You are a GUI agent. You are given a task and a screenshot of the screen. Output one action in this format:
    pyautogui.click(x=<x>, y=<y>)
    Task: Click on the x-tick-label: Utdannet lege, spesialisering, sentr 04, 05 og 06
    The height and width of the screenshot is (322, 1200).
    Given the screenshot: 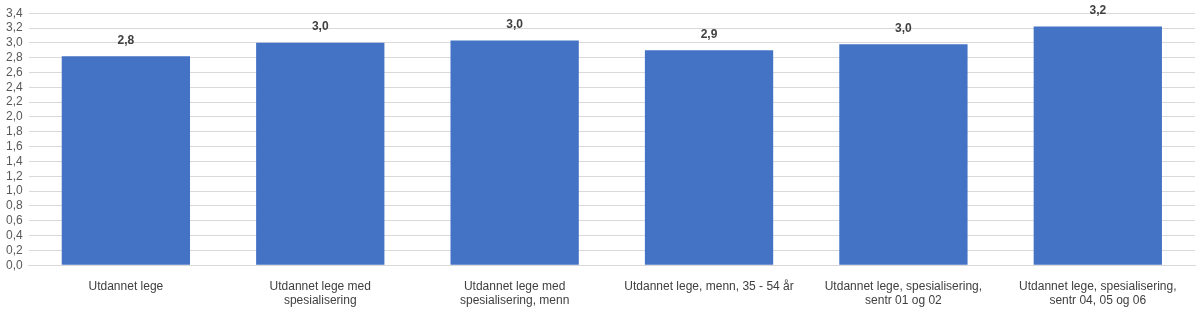 What is the action you would take?
    pyautogui.click(x=1098, y=293)
    